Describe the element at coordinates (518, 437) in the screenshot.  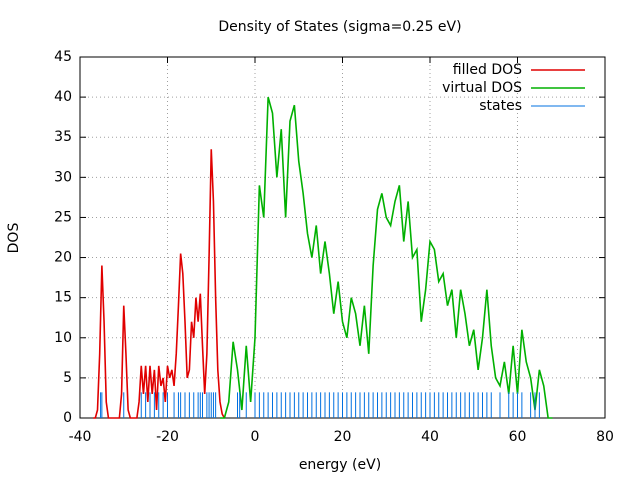
I see `x-tick-label: 60` at that location.